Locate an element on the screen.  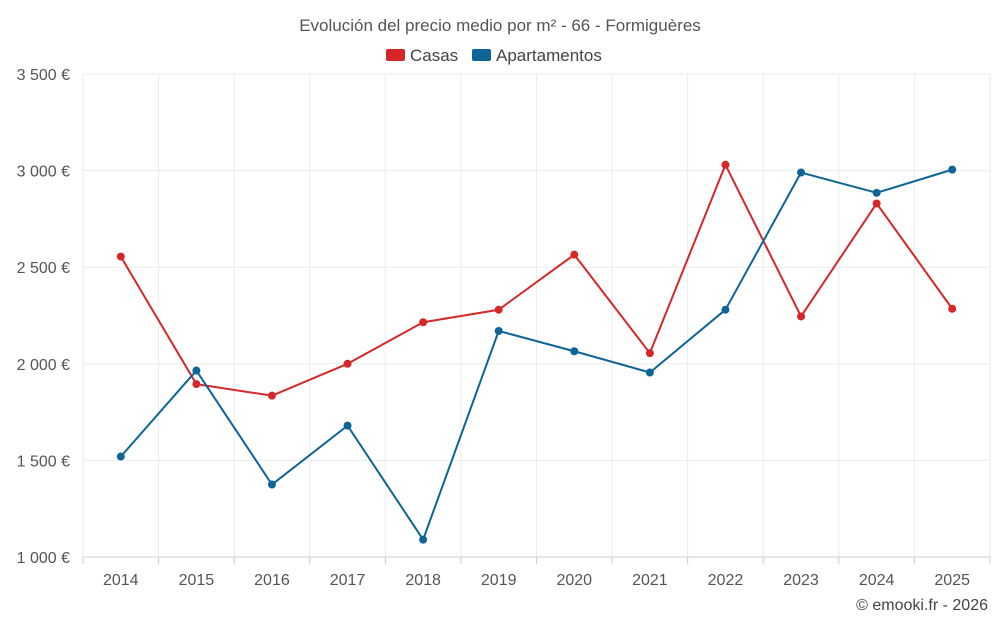
x-tick-label: 2017 is located at coordinates (348, 580).